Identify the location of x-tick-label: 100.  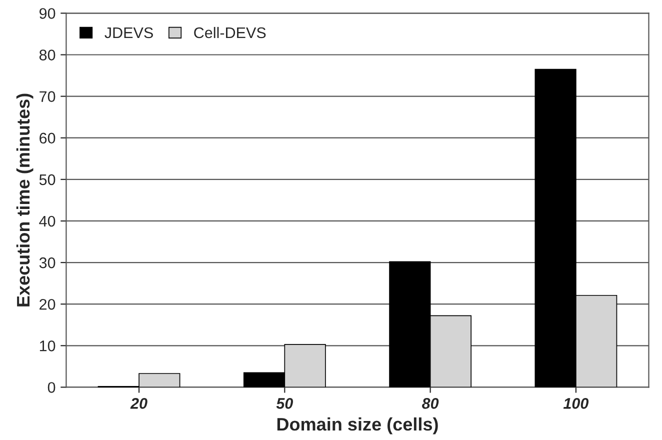
(576, 403).